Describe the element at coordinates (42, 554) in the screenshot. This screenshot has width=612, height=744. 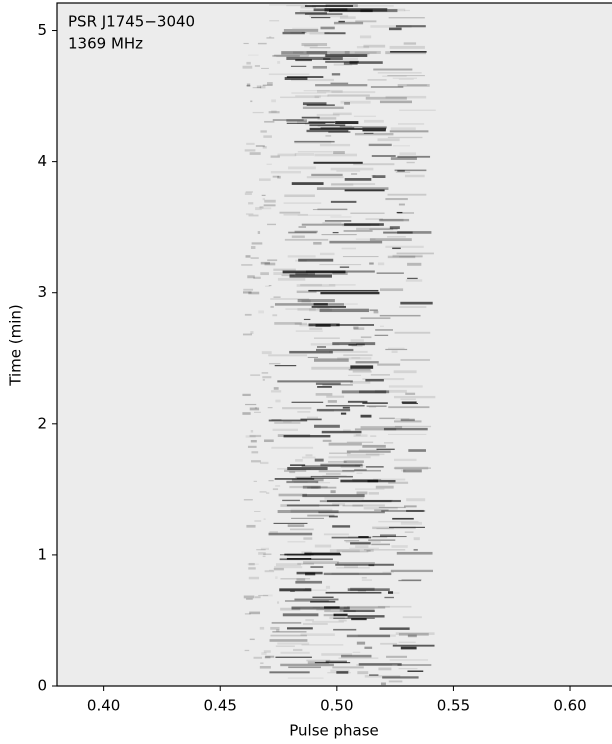
I see `y-tick-label: 1` at that location.